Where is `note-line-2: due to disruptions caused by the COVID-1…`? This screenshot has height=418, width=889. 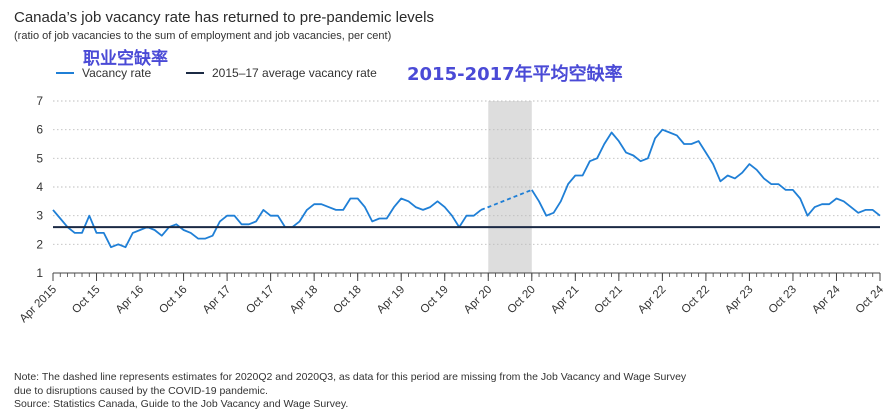 note-line-2: due to disruptions caused by the COVID-1… is located at coordinates (141, 390).